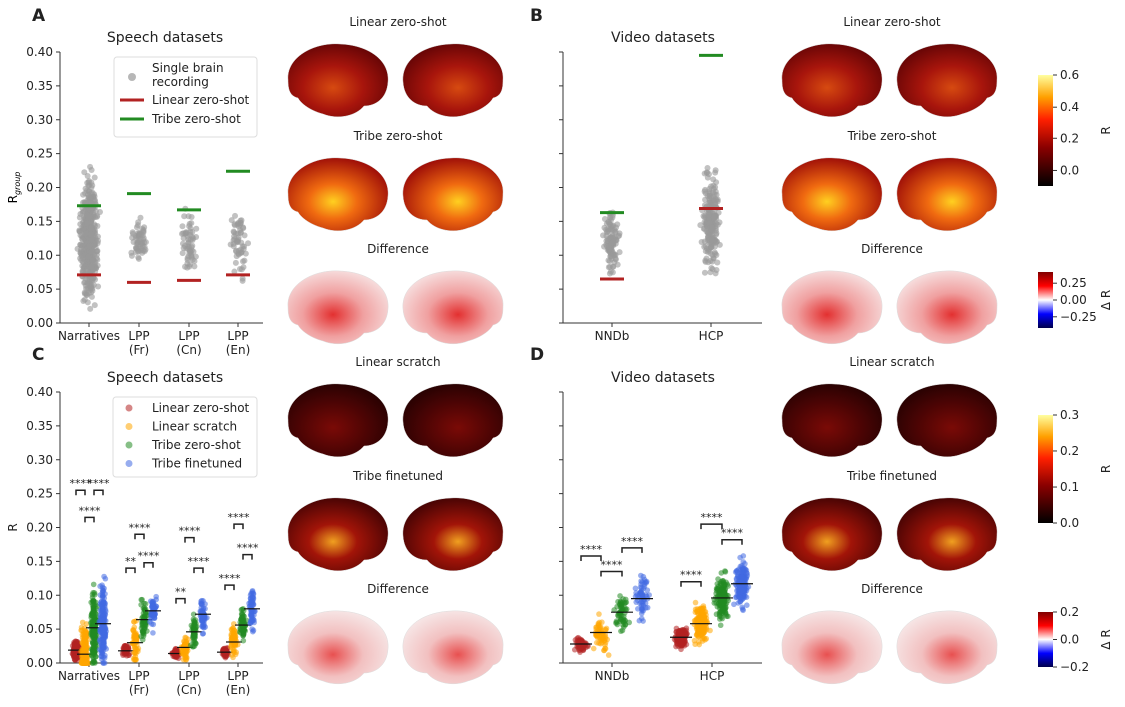 The width and height of the screenshot is (1125, 707). Describe the element at coordinates (1069, 170) in the screenshot. I see `colorbar-tick-label: 0.0` at that location.